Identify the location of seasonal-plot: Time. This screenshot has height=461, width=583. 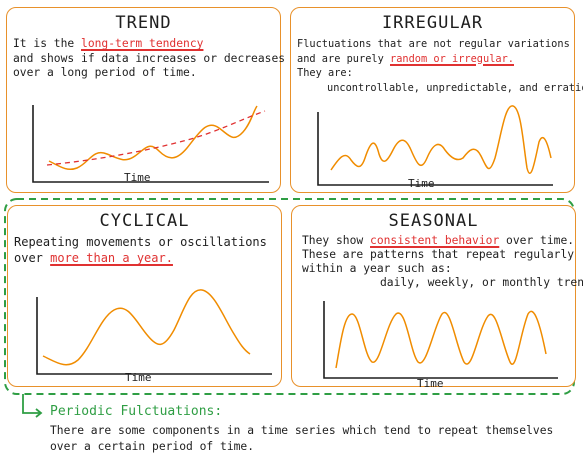
(440, 344).